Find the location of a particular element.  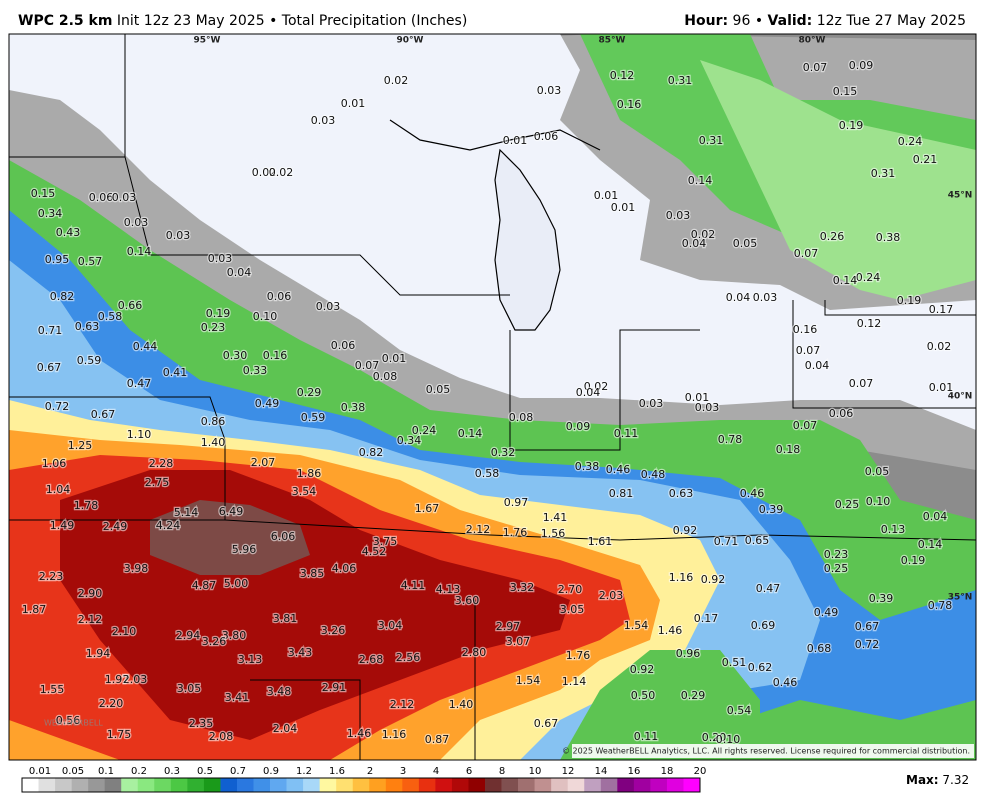

precip-label: 0.48 is located at coordinates (653, 474).